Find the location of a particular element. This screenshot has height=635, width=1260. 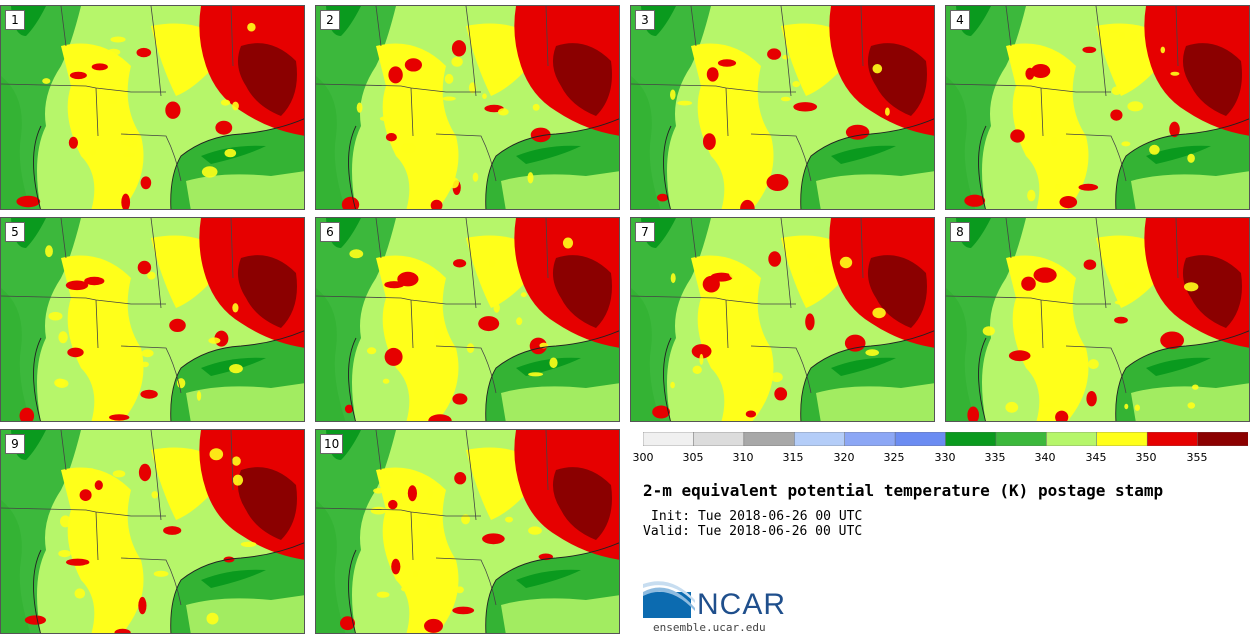

colorbar-tick-label: 300 is located at coordinates (643, 457).